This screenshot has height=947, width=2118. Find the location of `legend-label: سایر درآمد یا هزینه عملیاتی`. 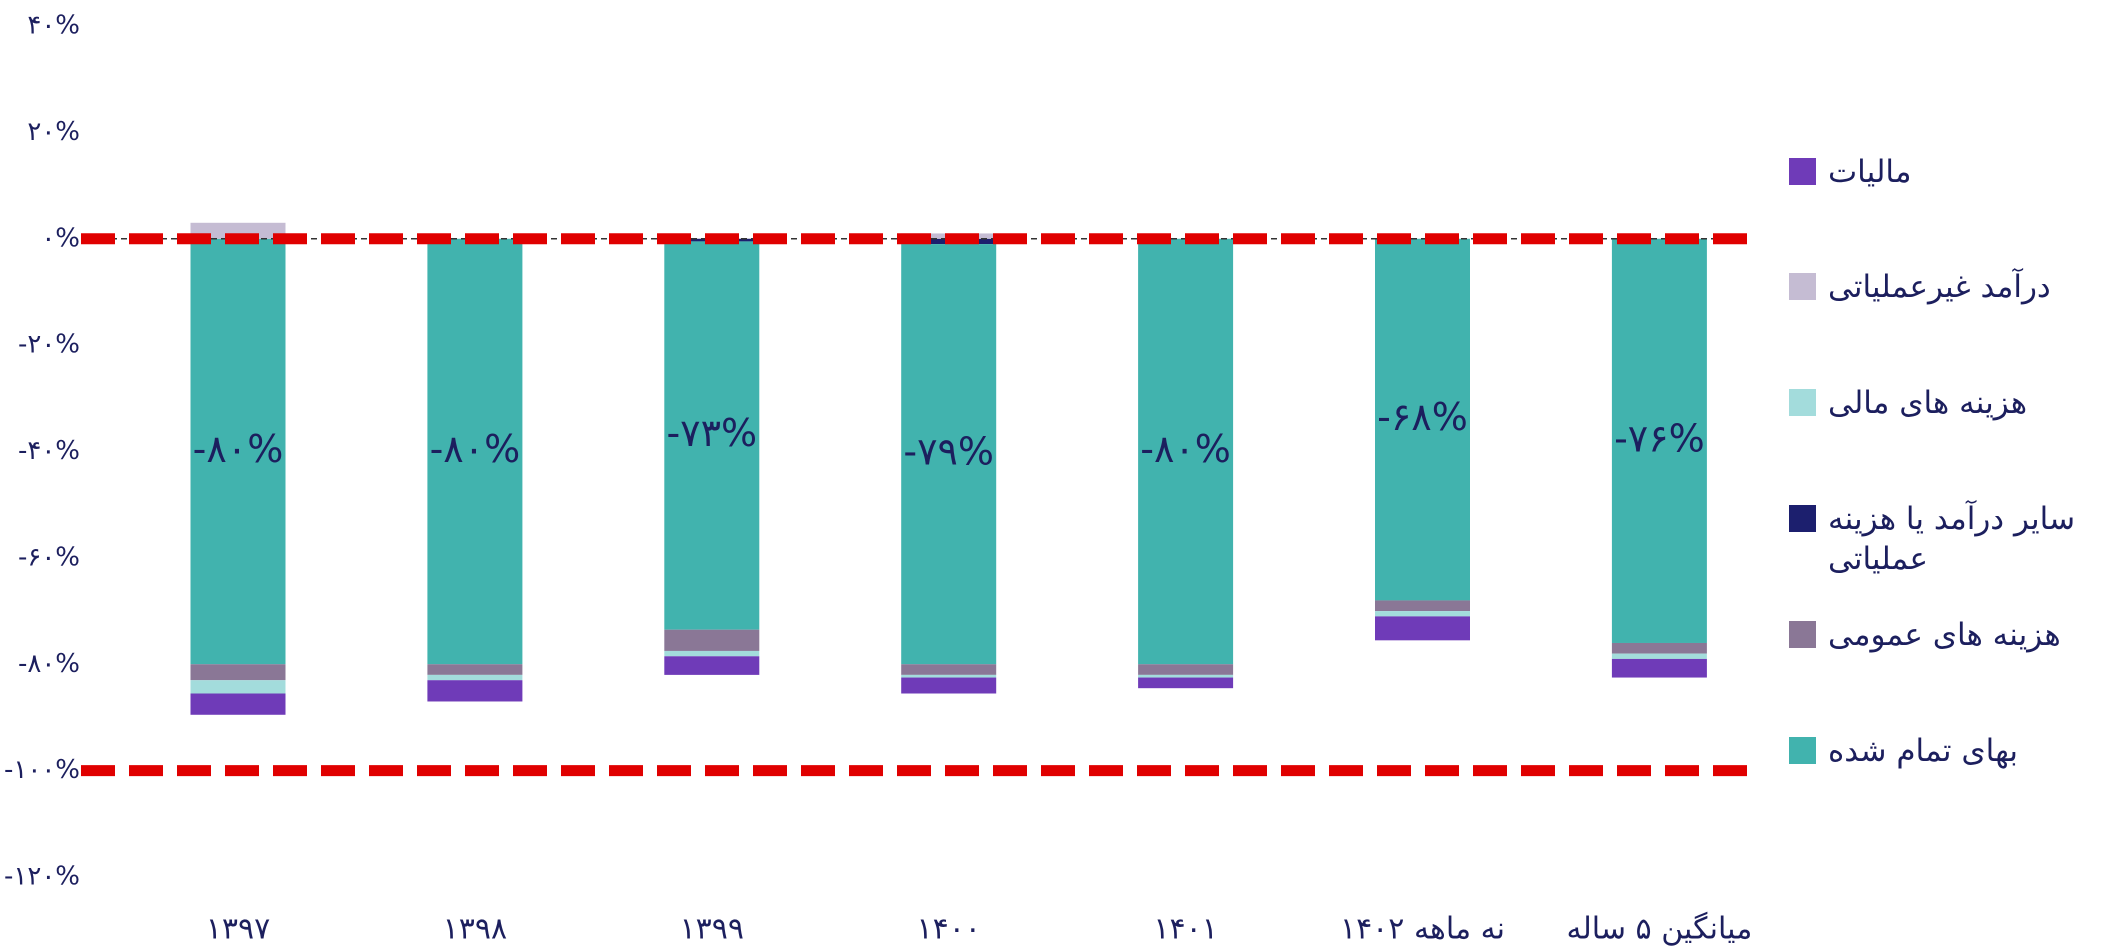

legend-label: سایر درآمد یا هزینه عملیاتی is located at coordinates (1952, 539).